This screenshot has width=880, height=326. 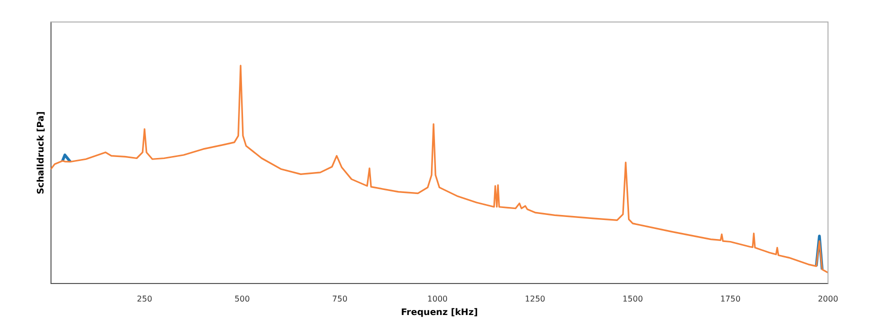 I want to click on x-tick-label: 1000, so click(x=437, y=299).